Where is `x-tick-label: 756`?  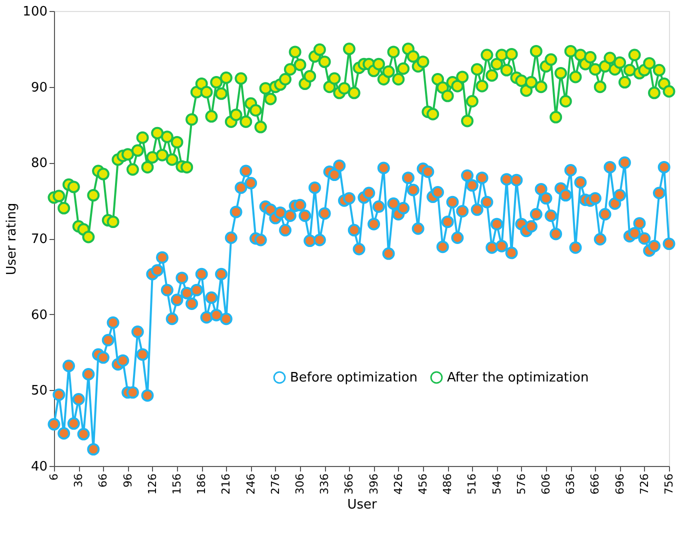 x-tick-label: 756 is located at coordinates (669, 484).